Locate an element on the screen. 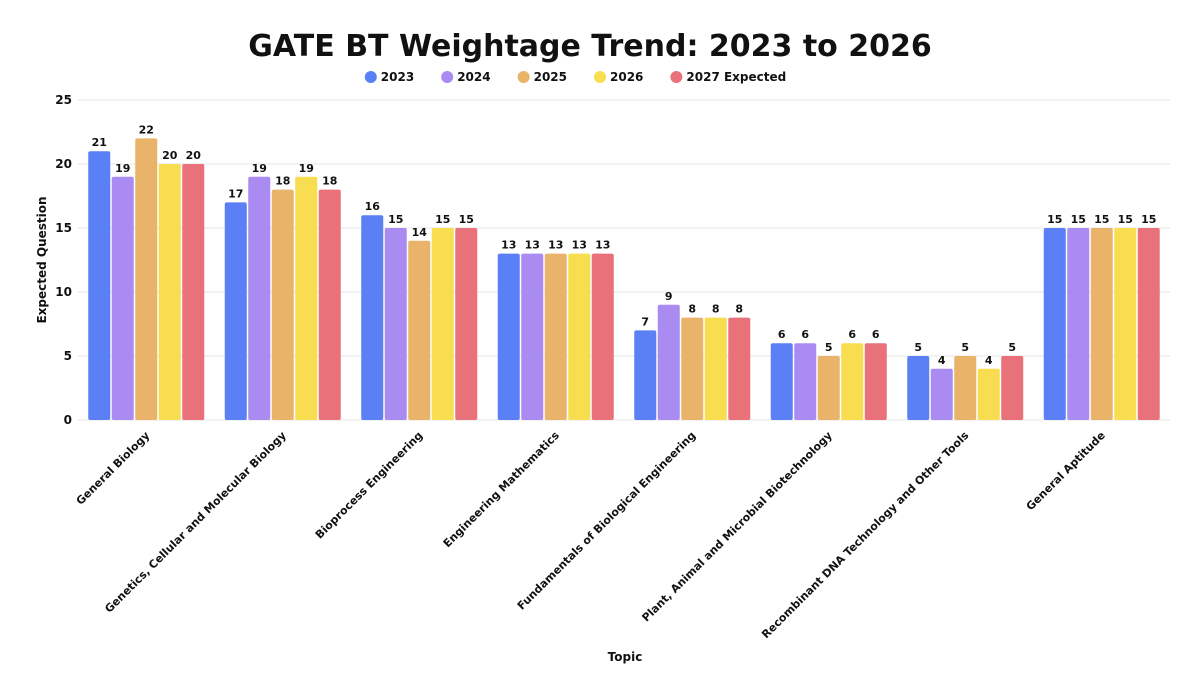 The image size is (1200, 676). y-tick-label: 20 is located at coordinates (63, 164).